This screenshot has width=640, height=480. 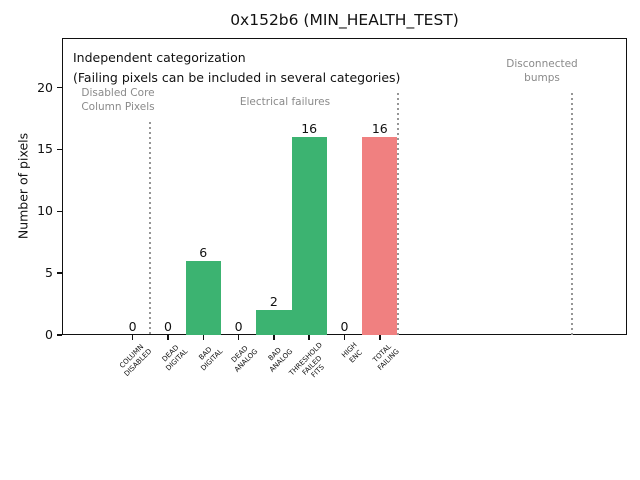 What do you see at coordinates (273, 302) in the screenshot?
I see `bar-value-label: 2` at bounding box center [273, 302].